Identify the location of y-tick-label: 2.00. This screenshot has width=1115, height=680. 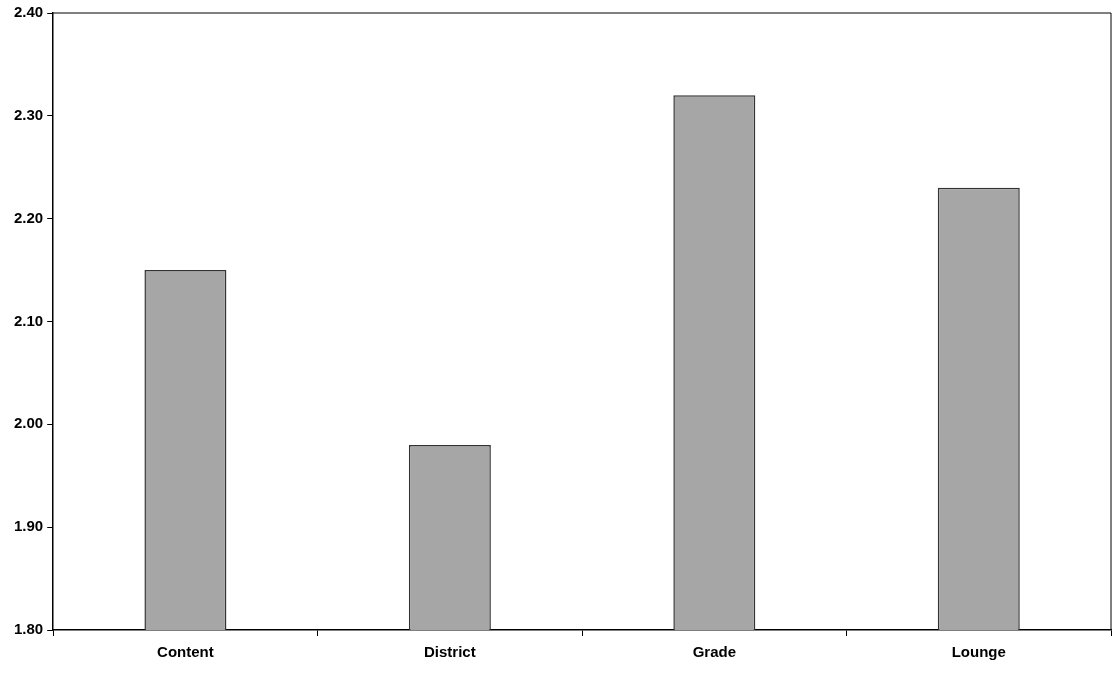
(28, 423).